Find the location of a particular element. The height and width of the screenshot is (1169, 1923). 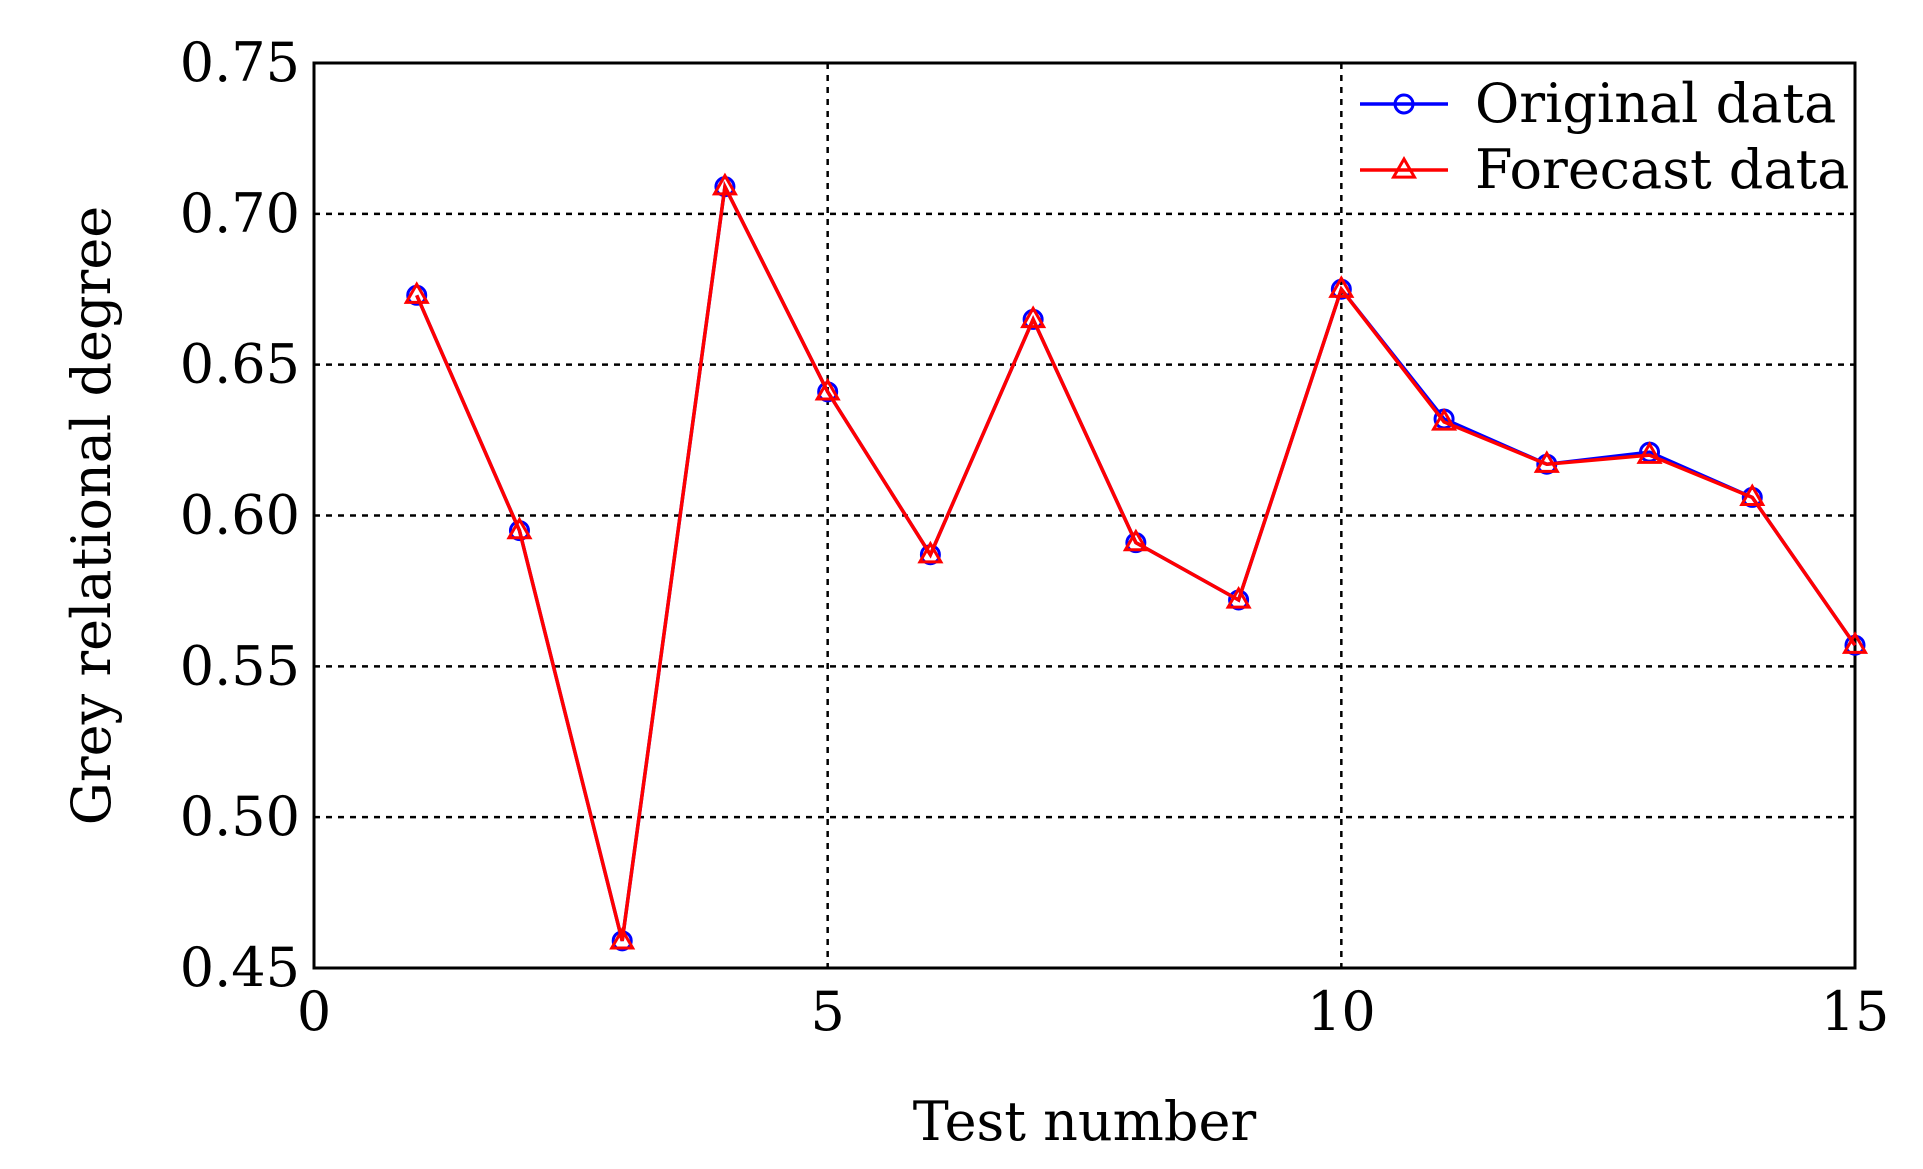

y-tick-label: 0.70 is located at coordinates (240, 213).